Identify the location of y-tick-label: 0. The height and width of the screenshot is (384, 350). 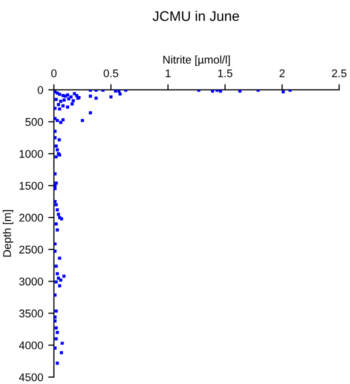
(41, 90).